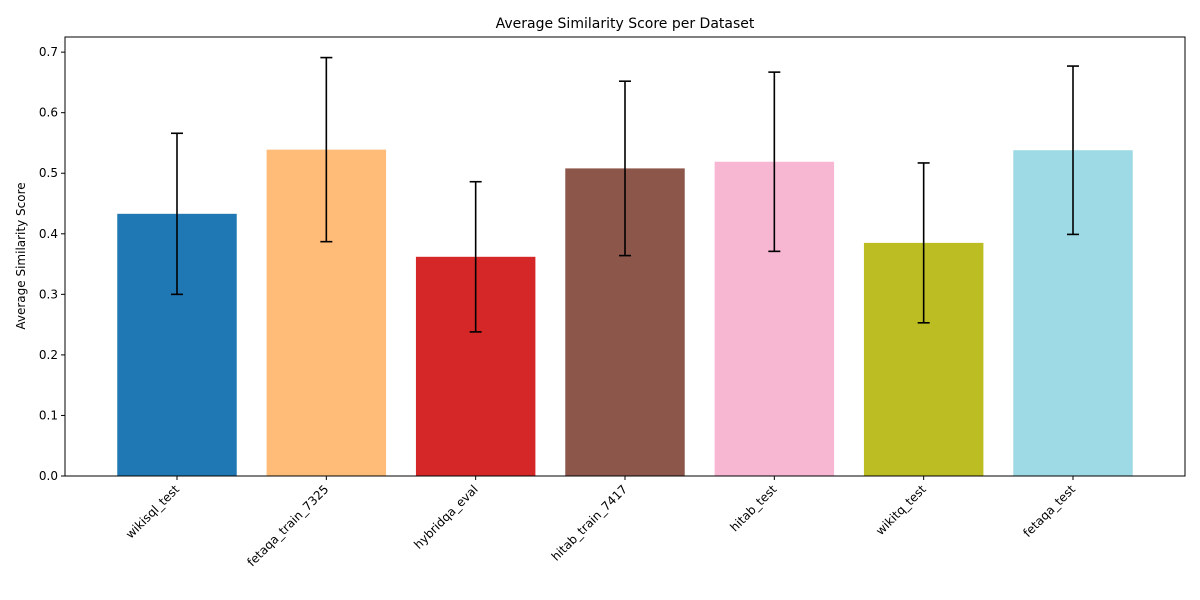 This screenshot has height=600, width=1200. I want to click on y-tick-label: 0.1, so click(48, 415).